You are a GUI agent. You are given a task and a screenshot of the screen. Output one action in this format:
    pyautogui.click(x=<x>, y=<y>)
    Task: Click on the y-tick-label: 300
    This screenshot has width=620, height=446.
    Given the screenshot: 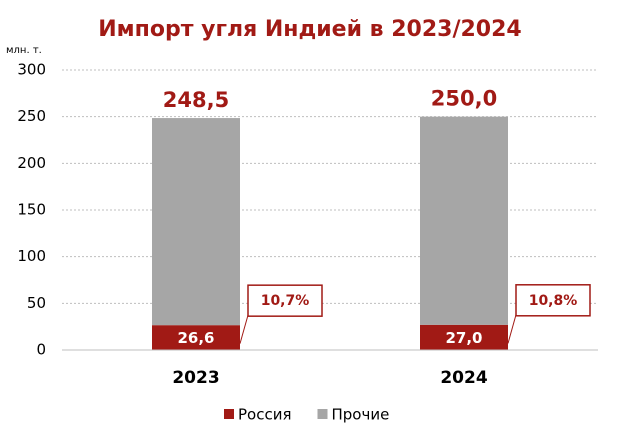 What is the action you would take?
    pyautogui.click(x=31, y=70)
    